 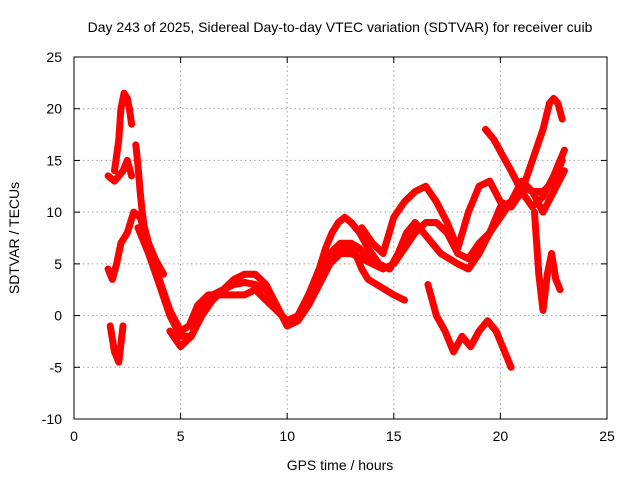 I want to click on series-line-s12, so click(x=547, y=261).